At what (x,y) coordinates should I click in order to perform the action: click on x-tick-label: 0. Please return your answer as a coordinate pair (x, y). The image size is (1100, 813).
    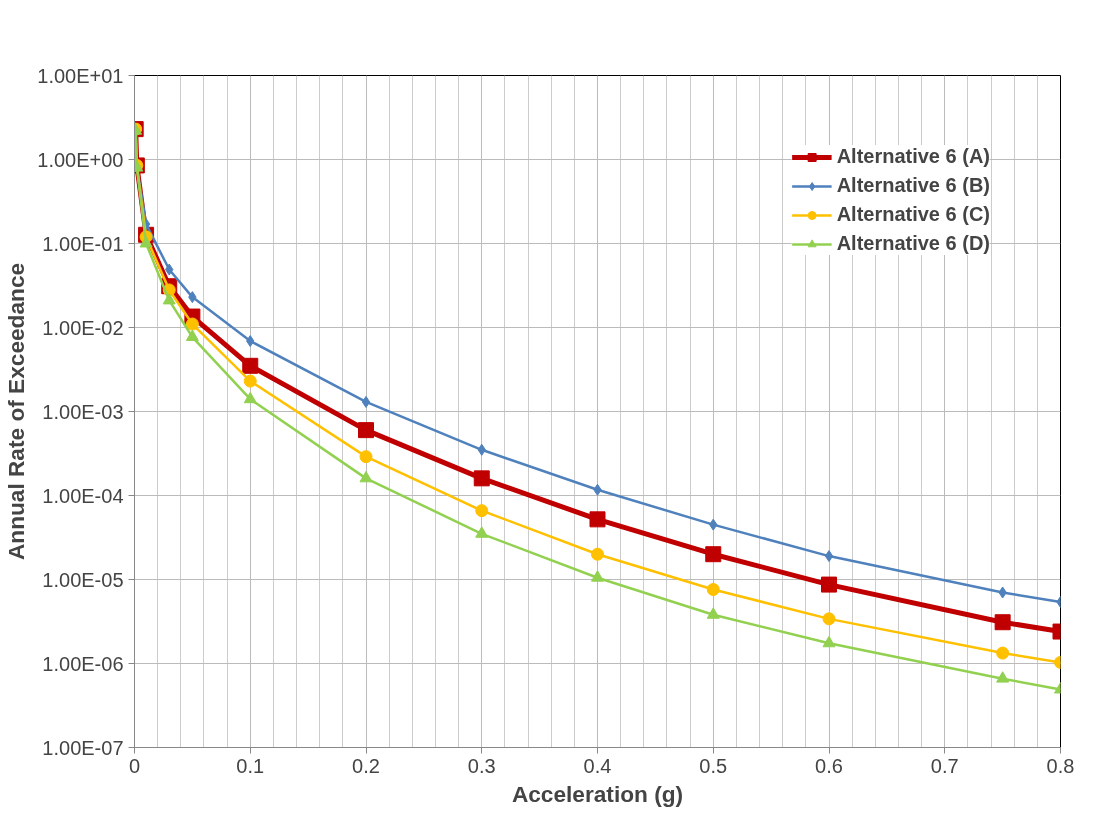
    Looking at the image, I should click on (134, 765).